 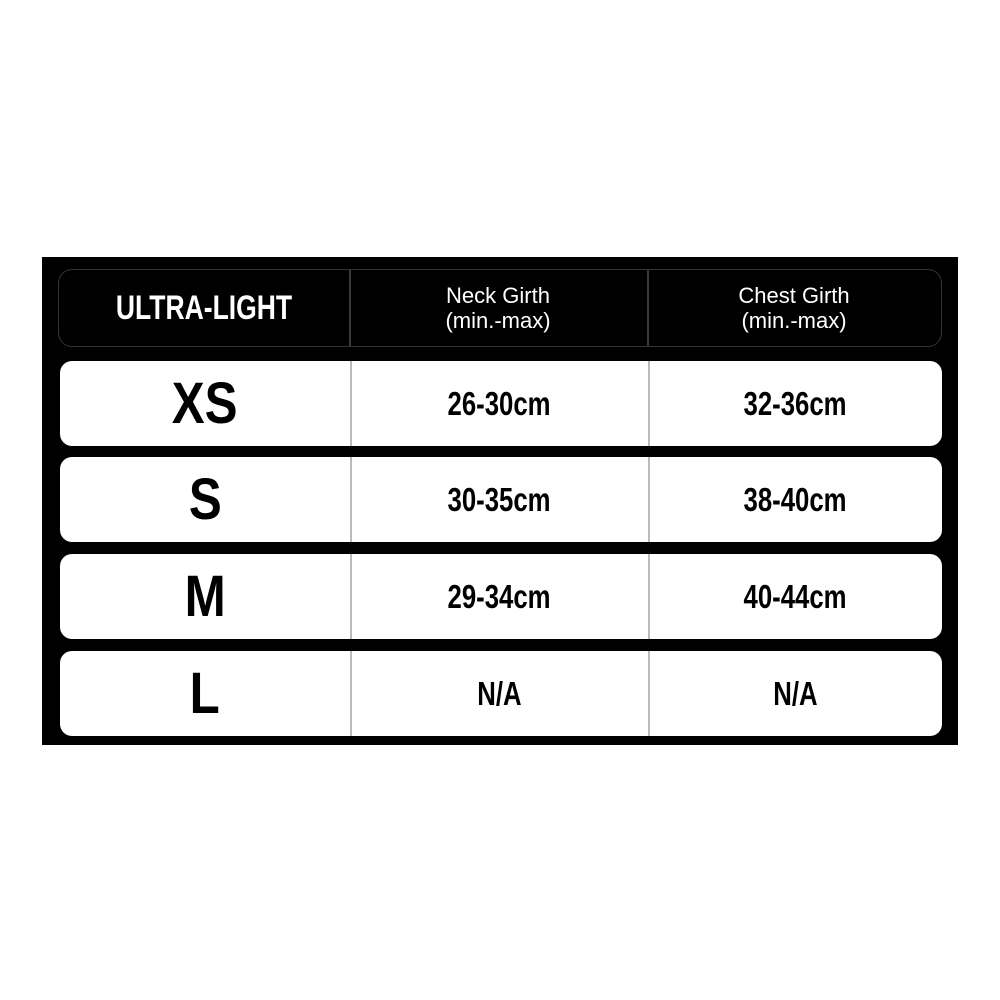 I want to click on header-chest-girth: Chest Girth (min.-max), so click(x=794, y=308).